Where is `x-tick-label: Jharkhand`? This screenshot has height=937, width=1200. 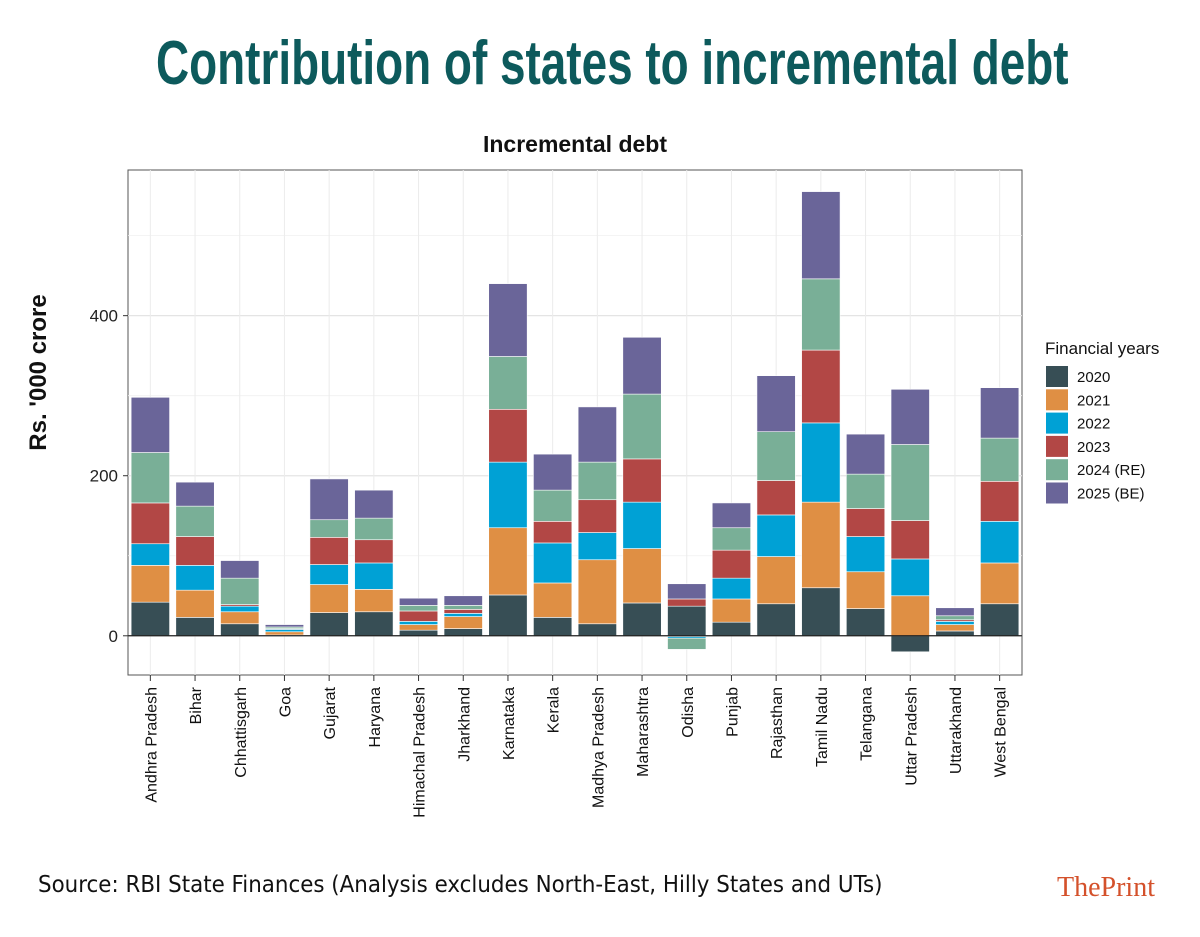
x-tick-label: Jharkhand is located at coordinates (464, 724).